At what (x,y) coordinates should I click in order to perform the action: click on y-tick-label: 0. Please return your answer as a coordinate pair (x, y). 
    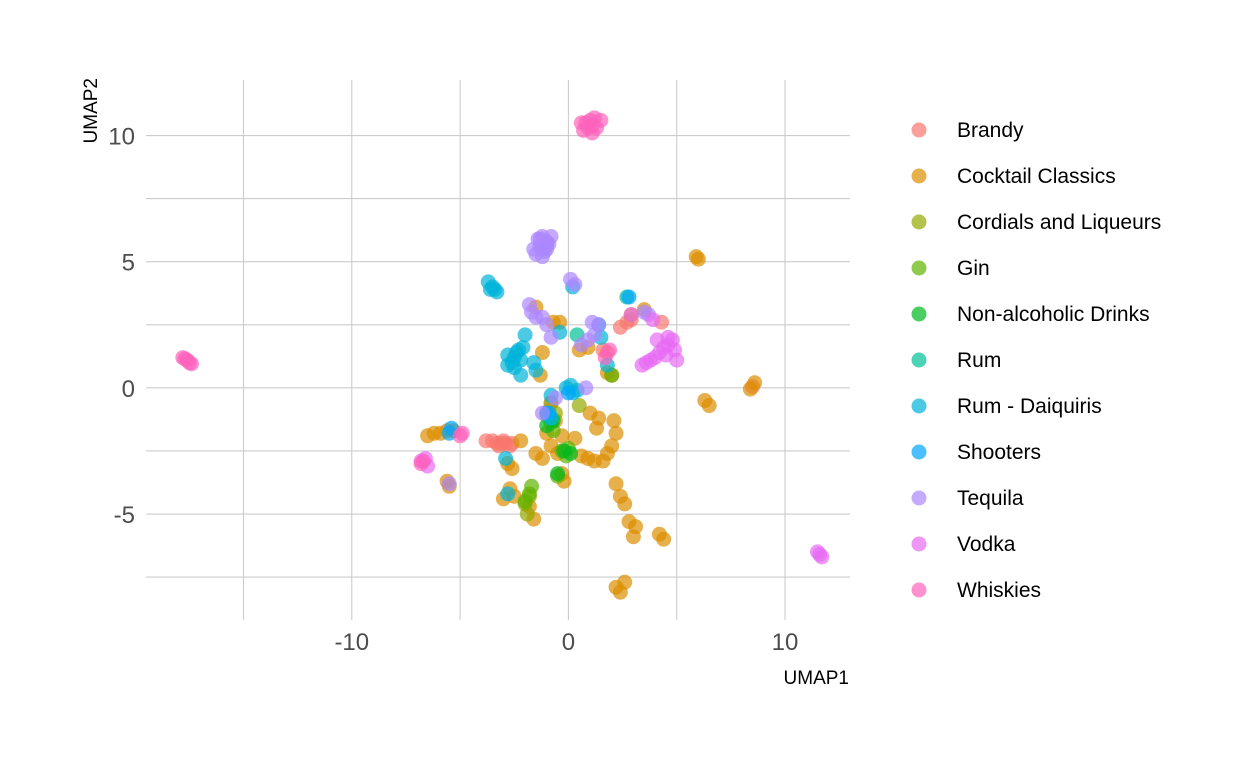
    Looking at the image, I should click on (128, 389).